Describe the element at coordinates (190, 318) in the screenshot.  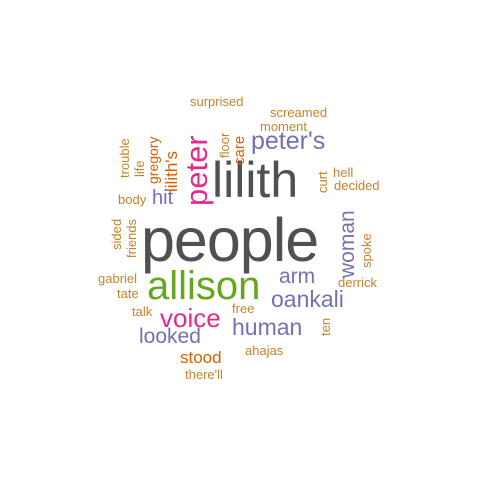
I see `word-voice: voice` at that location.